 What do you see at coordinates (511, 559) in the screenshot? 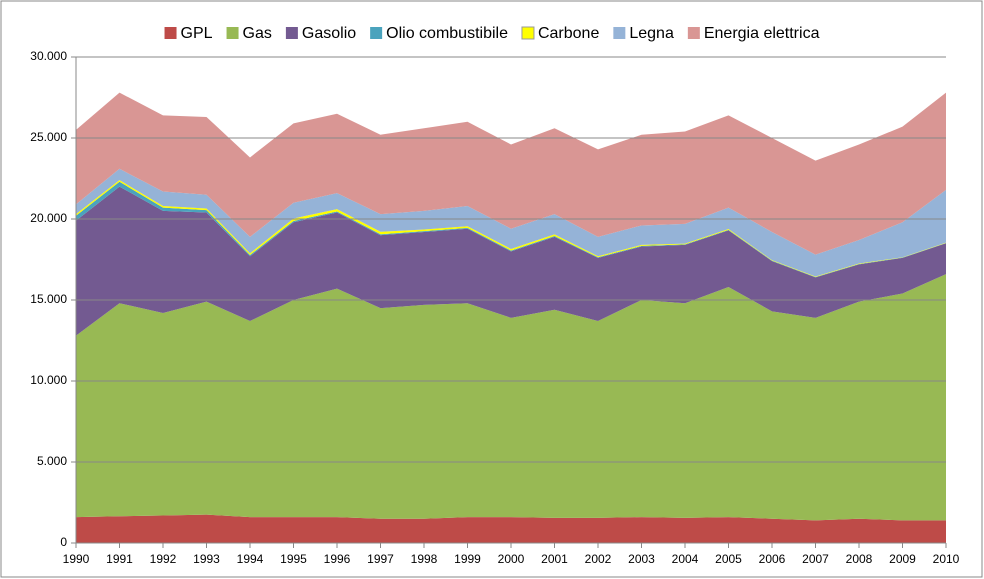
I see `x-tick-label: 2000` at bounding box center [511, 559].